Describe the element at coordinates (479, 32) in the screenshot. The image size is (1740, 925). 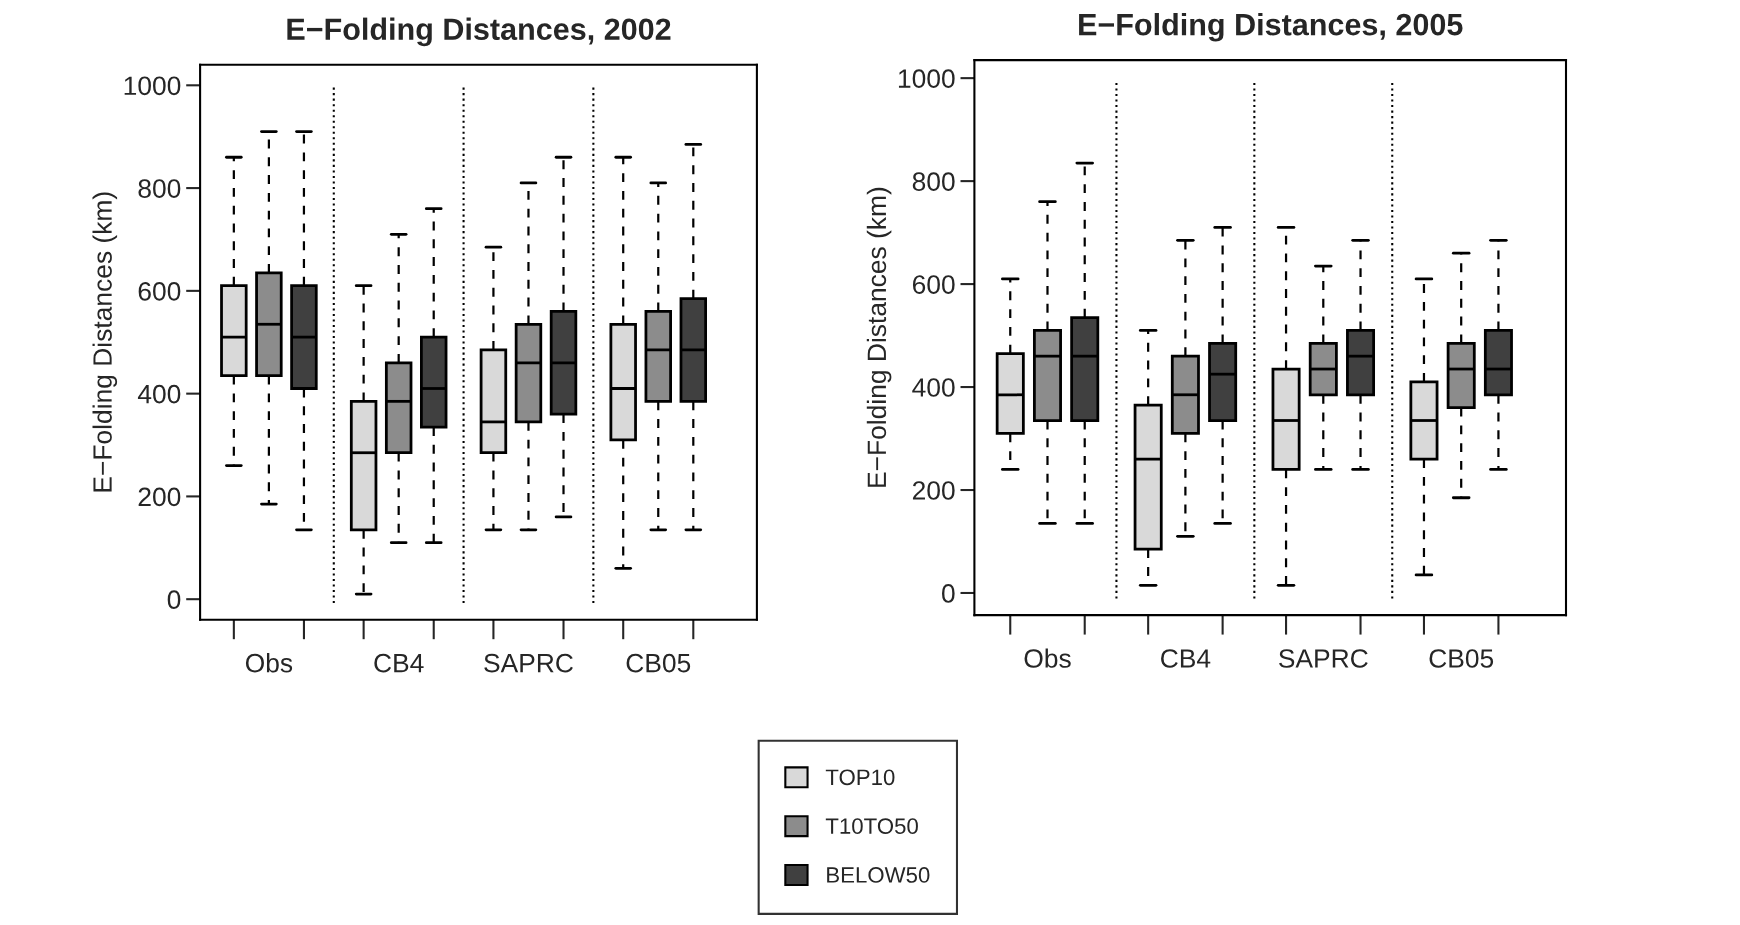
I see `chart-title: E−Folding Distances, 2002` at that location.